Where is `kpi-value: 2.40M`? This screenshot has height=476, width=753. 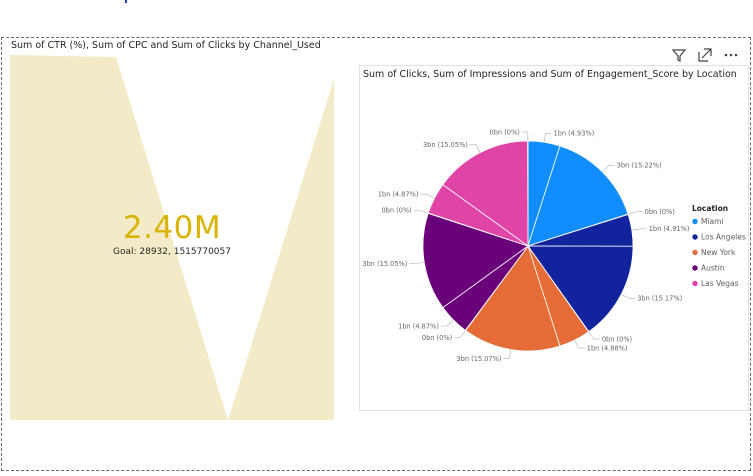
kpi-value: 2.40M is located at coordinates (172, 228).